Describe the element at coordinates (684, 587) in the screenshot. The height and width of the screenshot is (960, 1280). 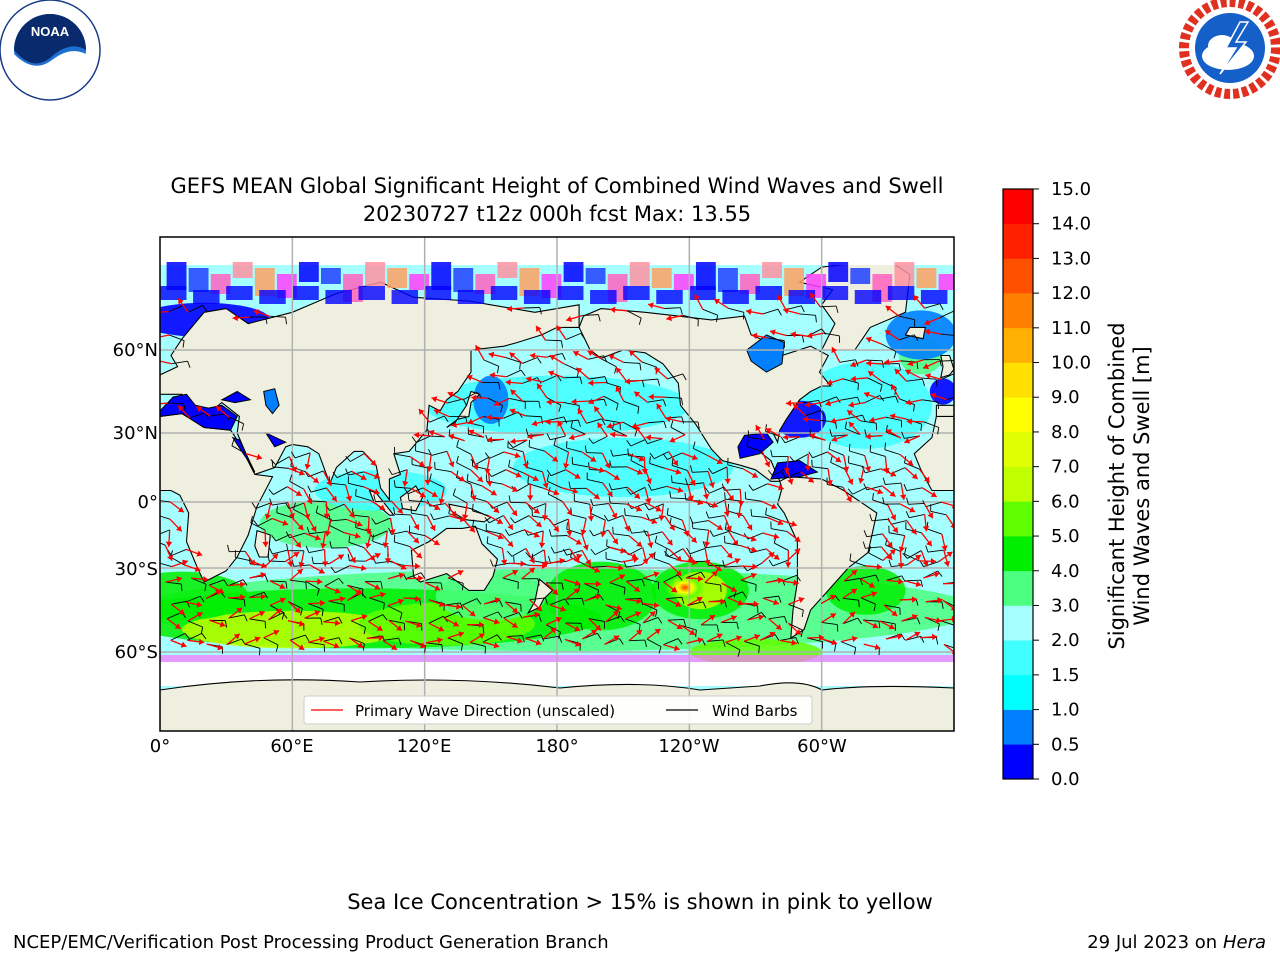
I see `wave-max-hotspot` at that location.